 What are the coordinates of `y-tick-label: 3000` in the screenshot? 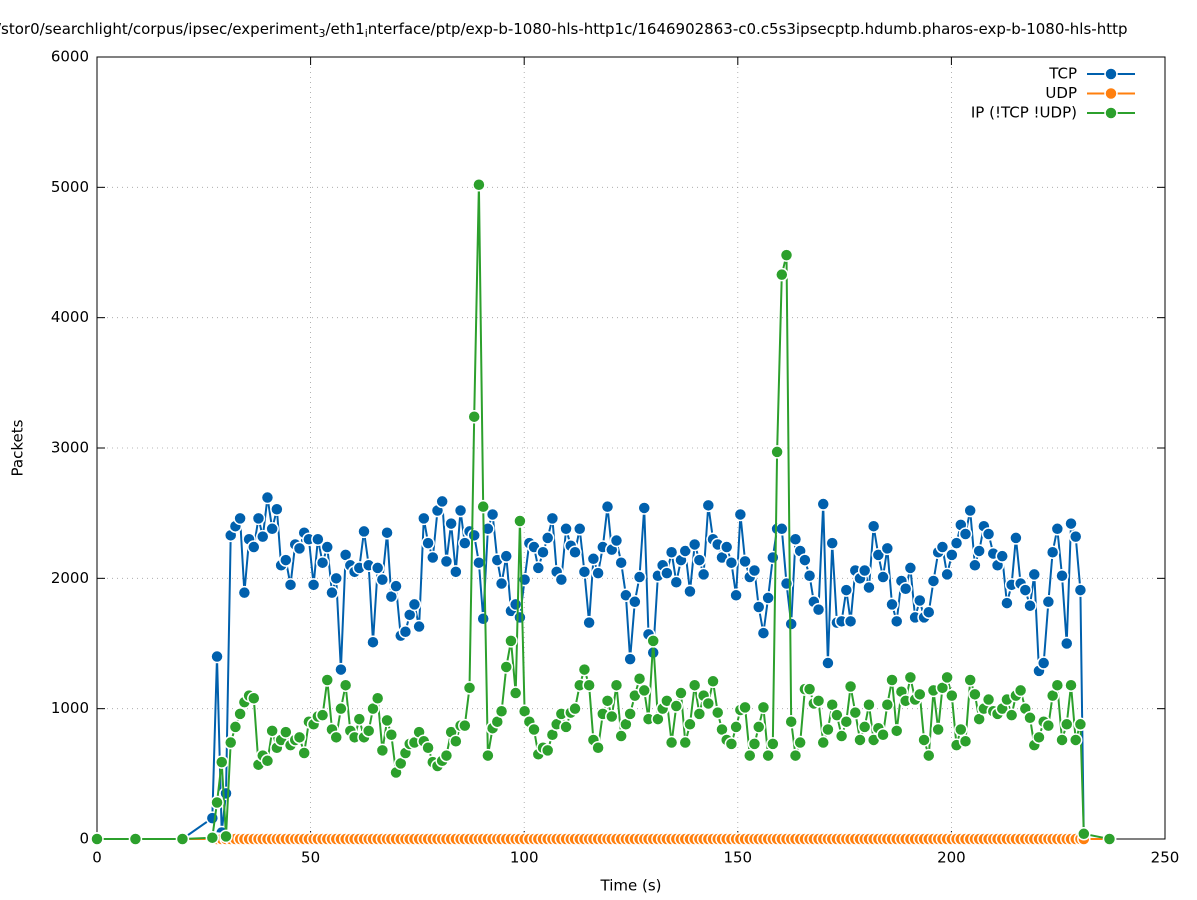 It's located at (70, 448).